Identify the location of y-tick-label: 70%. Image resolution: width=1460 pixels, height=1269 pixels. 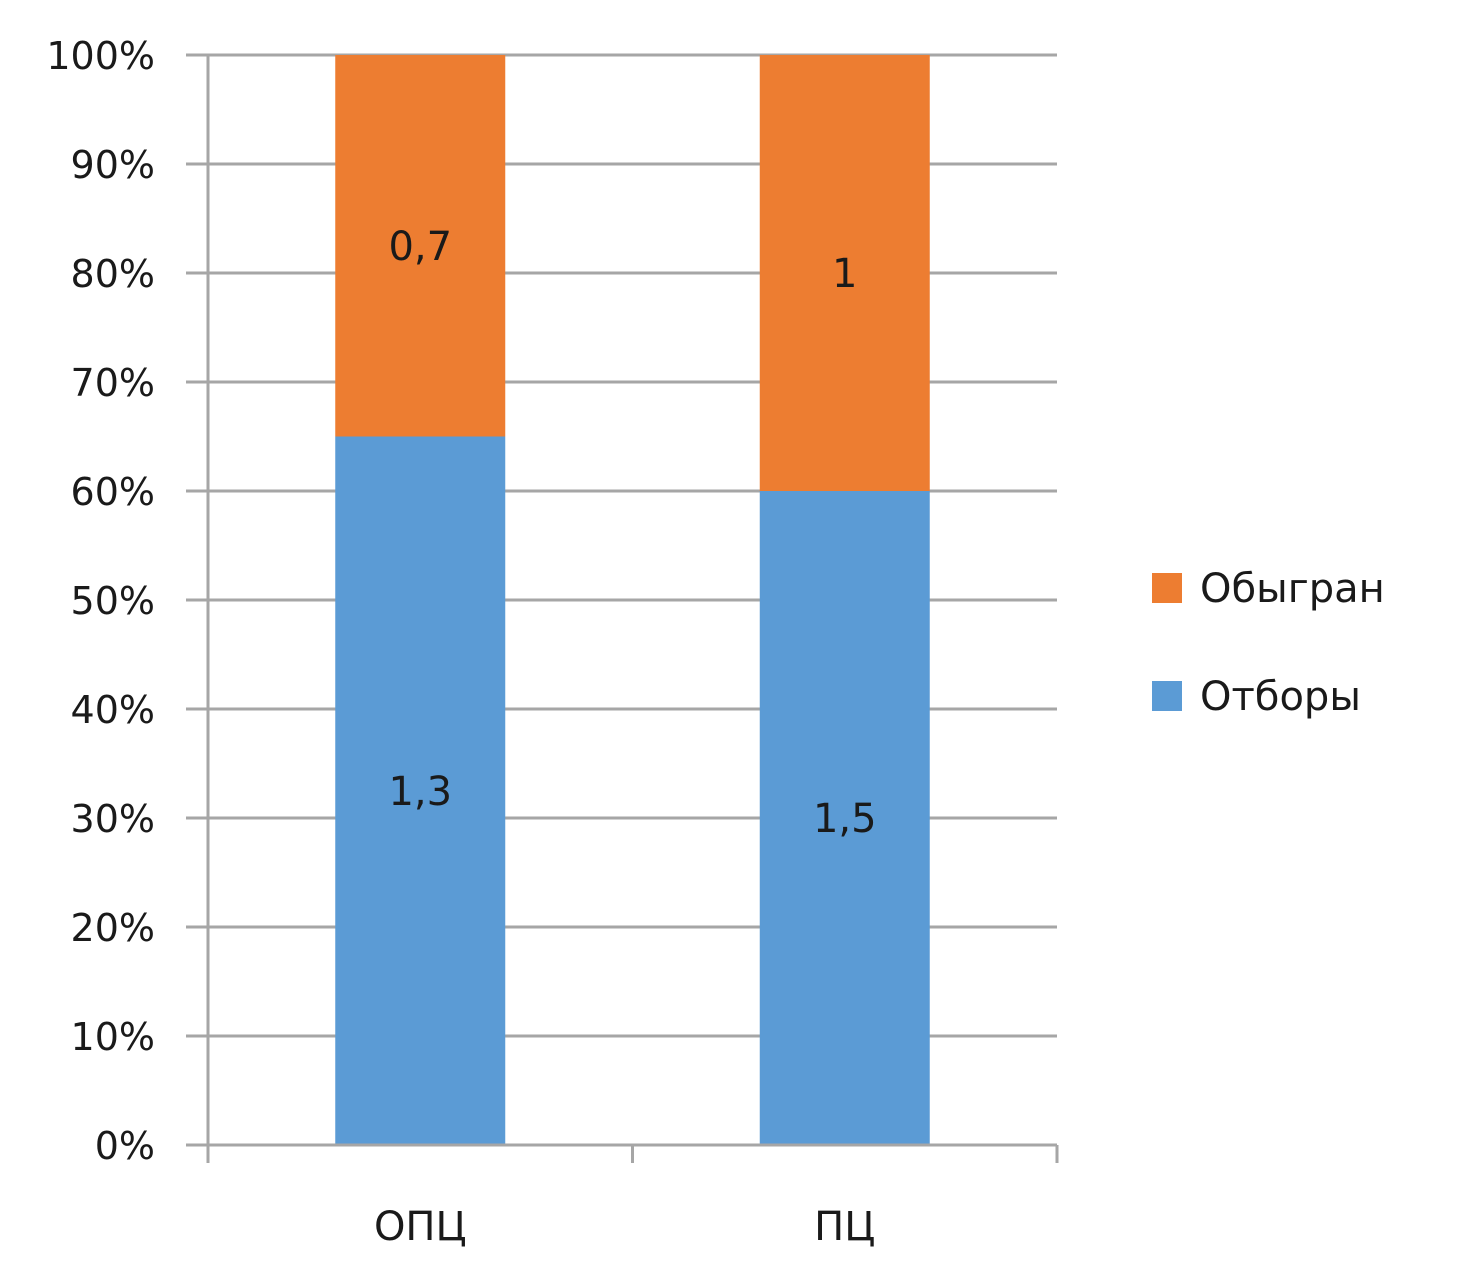
(113, 383).